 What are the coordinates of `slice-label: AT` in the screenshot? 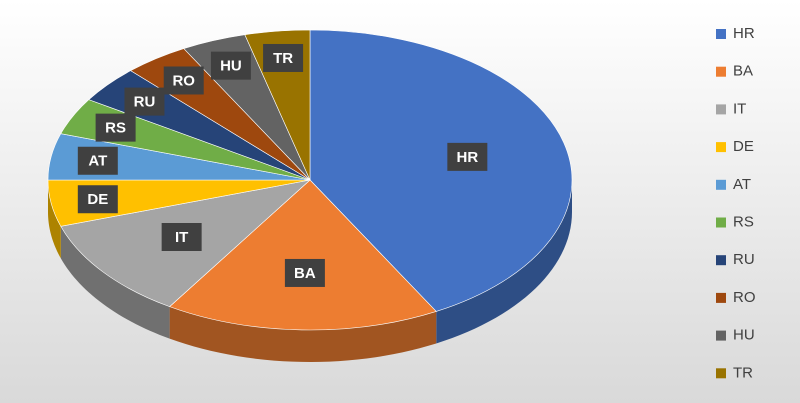 It's located at (97, 161).